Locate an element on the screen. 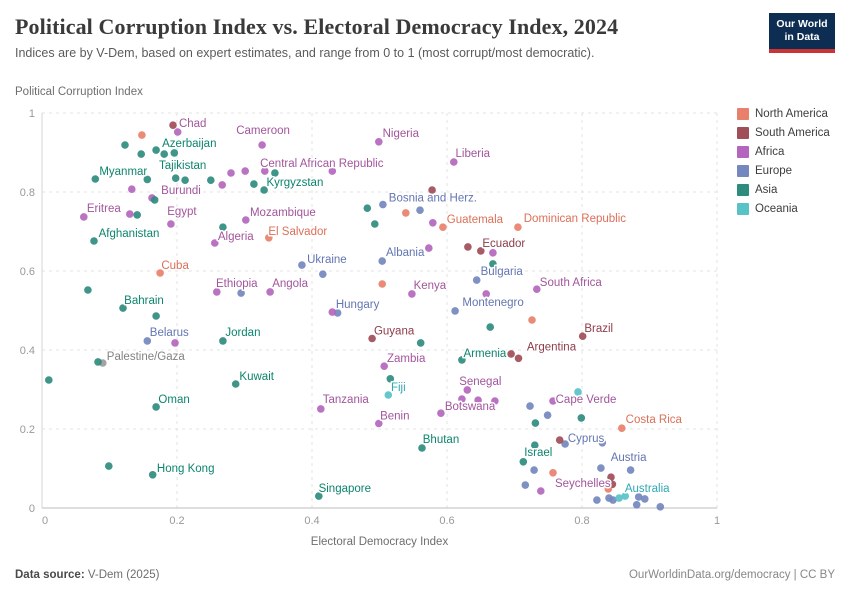 The image size is (850, 600). country-label: Costa Rica is located at coordinates (654, 420).